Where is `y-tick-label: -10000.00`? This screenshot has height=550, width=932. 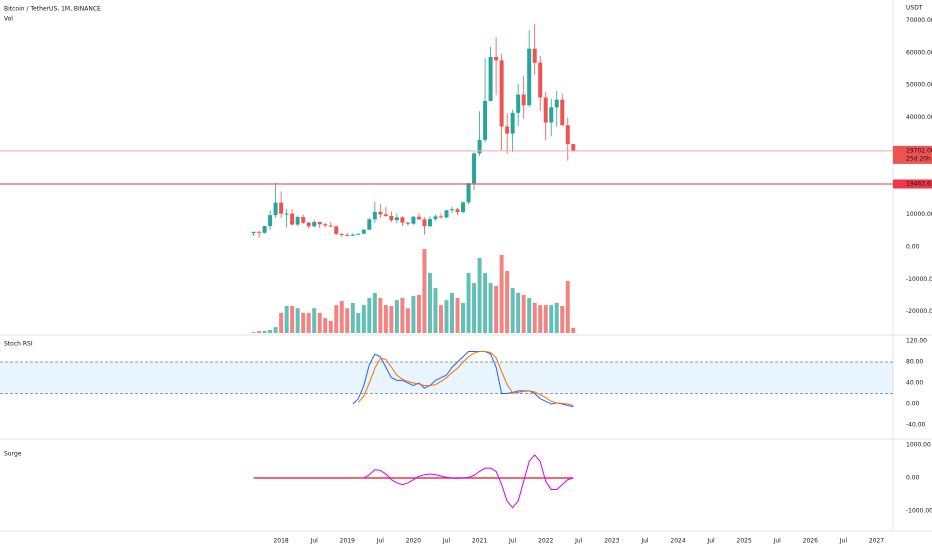 y-tick-label: -10000.00 is located at coordinates (919, 279).